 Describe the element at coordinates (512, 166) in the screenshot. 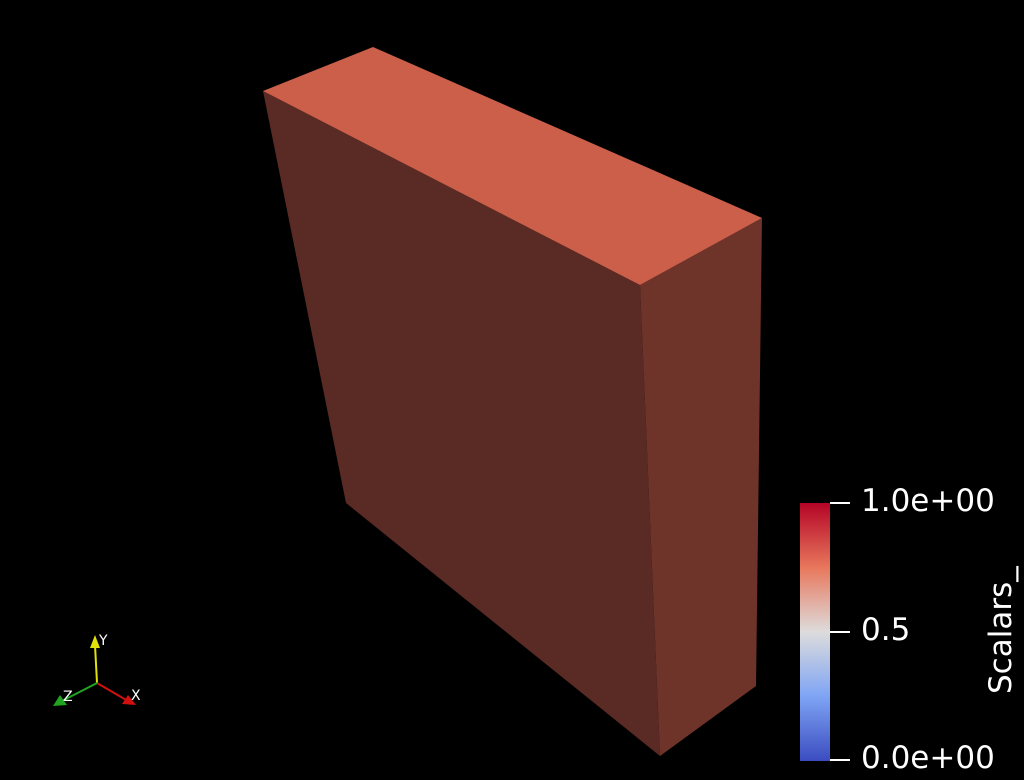

I see `box-top-face` at that location.